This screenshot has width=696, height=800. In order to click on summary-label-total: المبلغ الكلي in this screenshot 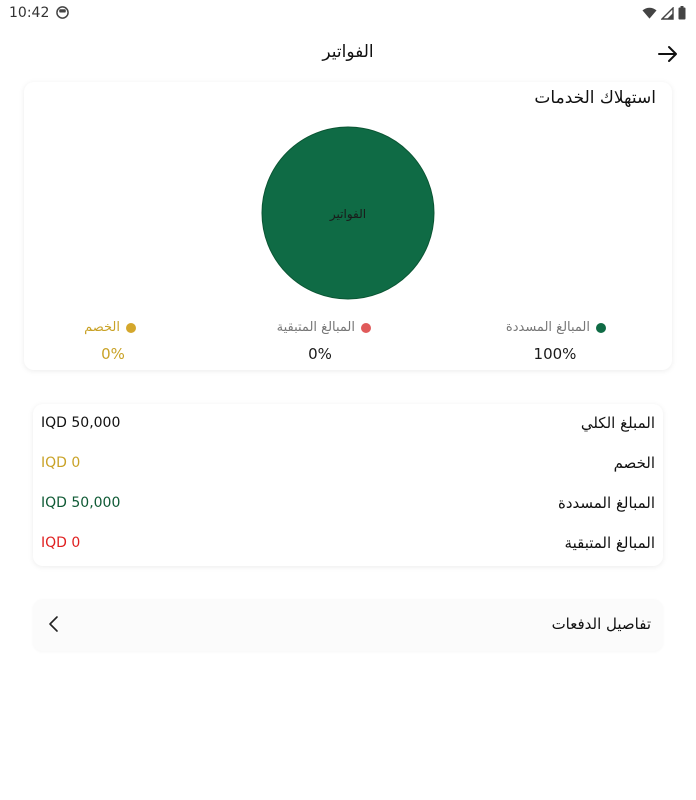, I will do `click(617, 423)`.